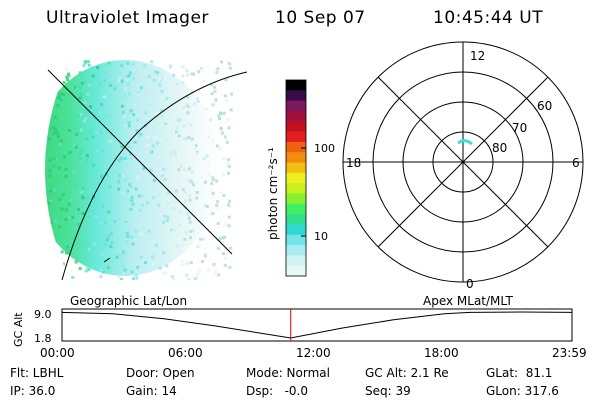 The width and height of the screenshot is (600, 400). I want to click on time-label: 10:45:44 UT, so click(488, 18).